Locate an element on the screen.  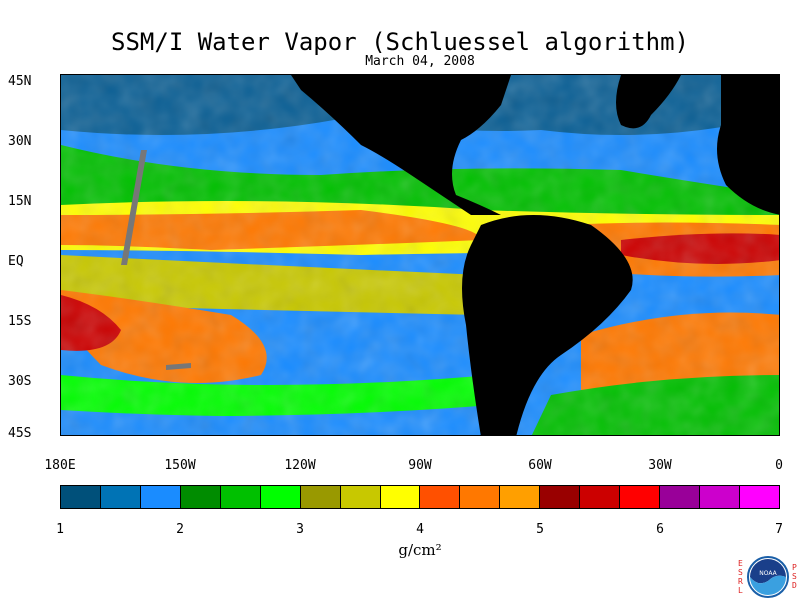
lat-label: 30S is located at coordinates (20, 381).